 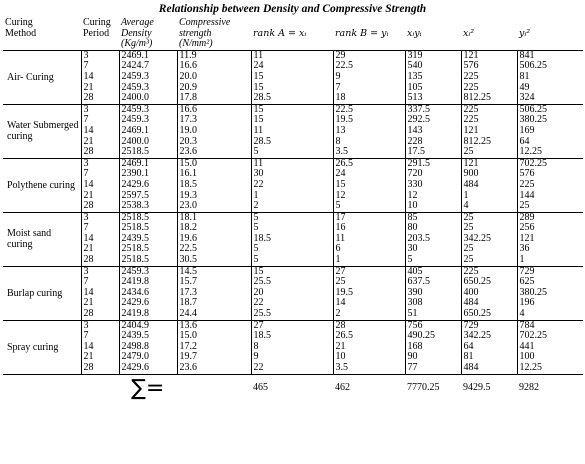 I want to click on table-row: 28 2429.6 23.6 22 3.5 77 484 12.25, so click(x=293, y=369).